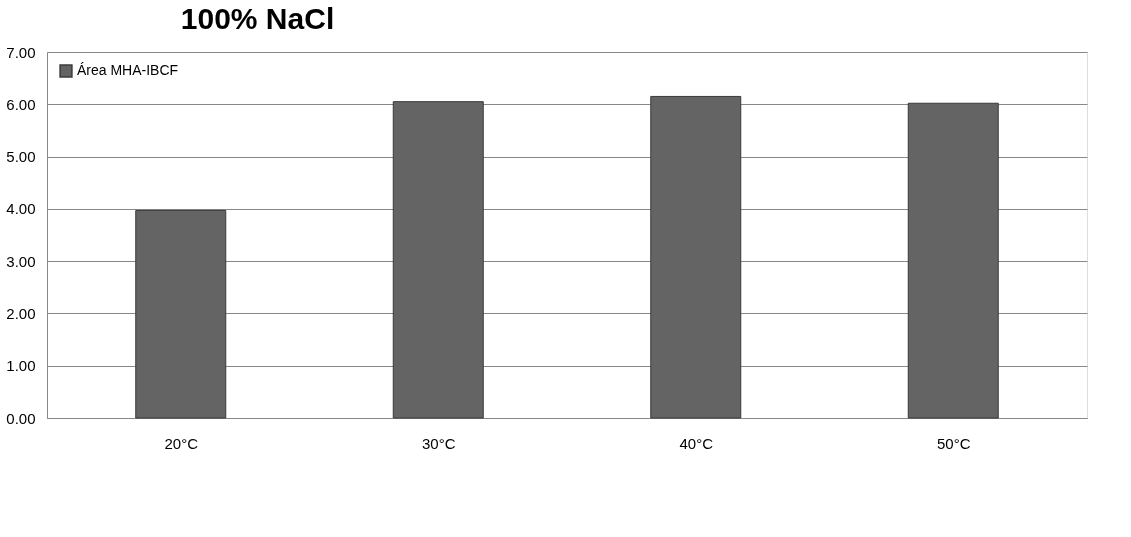  I want to click on y-tick-label: 3.00, so click(21, 261).